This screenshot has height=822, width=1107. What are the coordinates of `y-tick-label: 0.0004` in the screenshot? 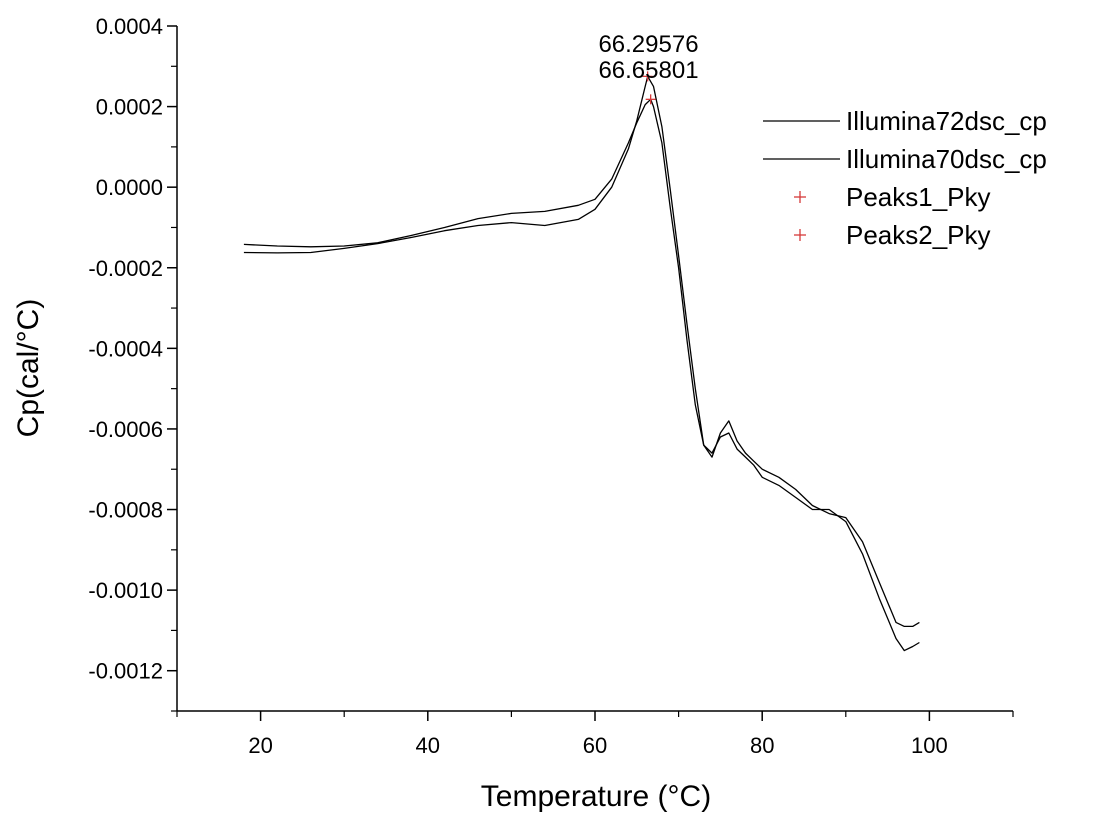 It's located at (129, 26).